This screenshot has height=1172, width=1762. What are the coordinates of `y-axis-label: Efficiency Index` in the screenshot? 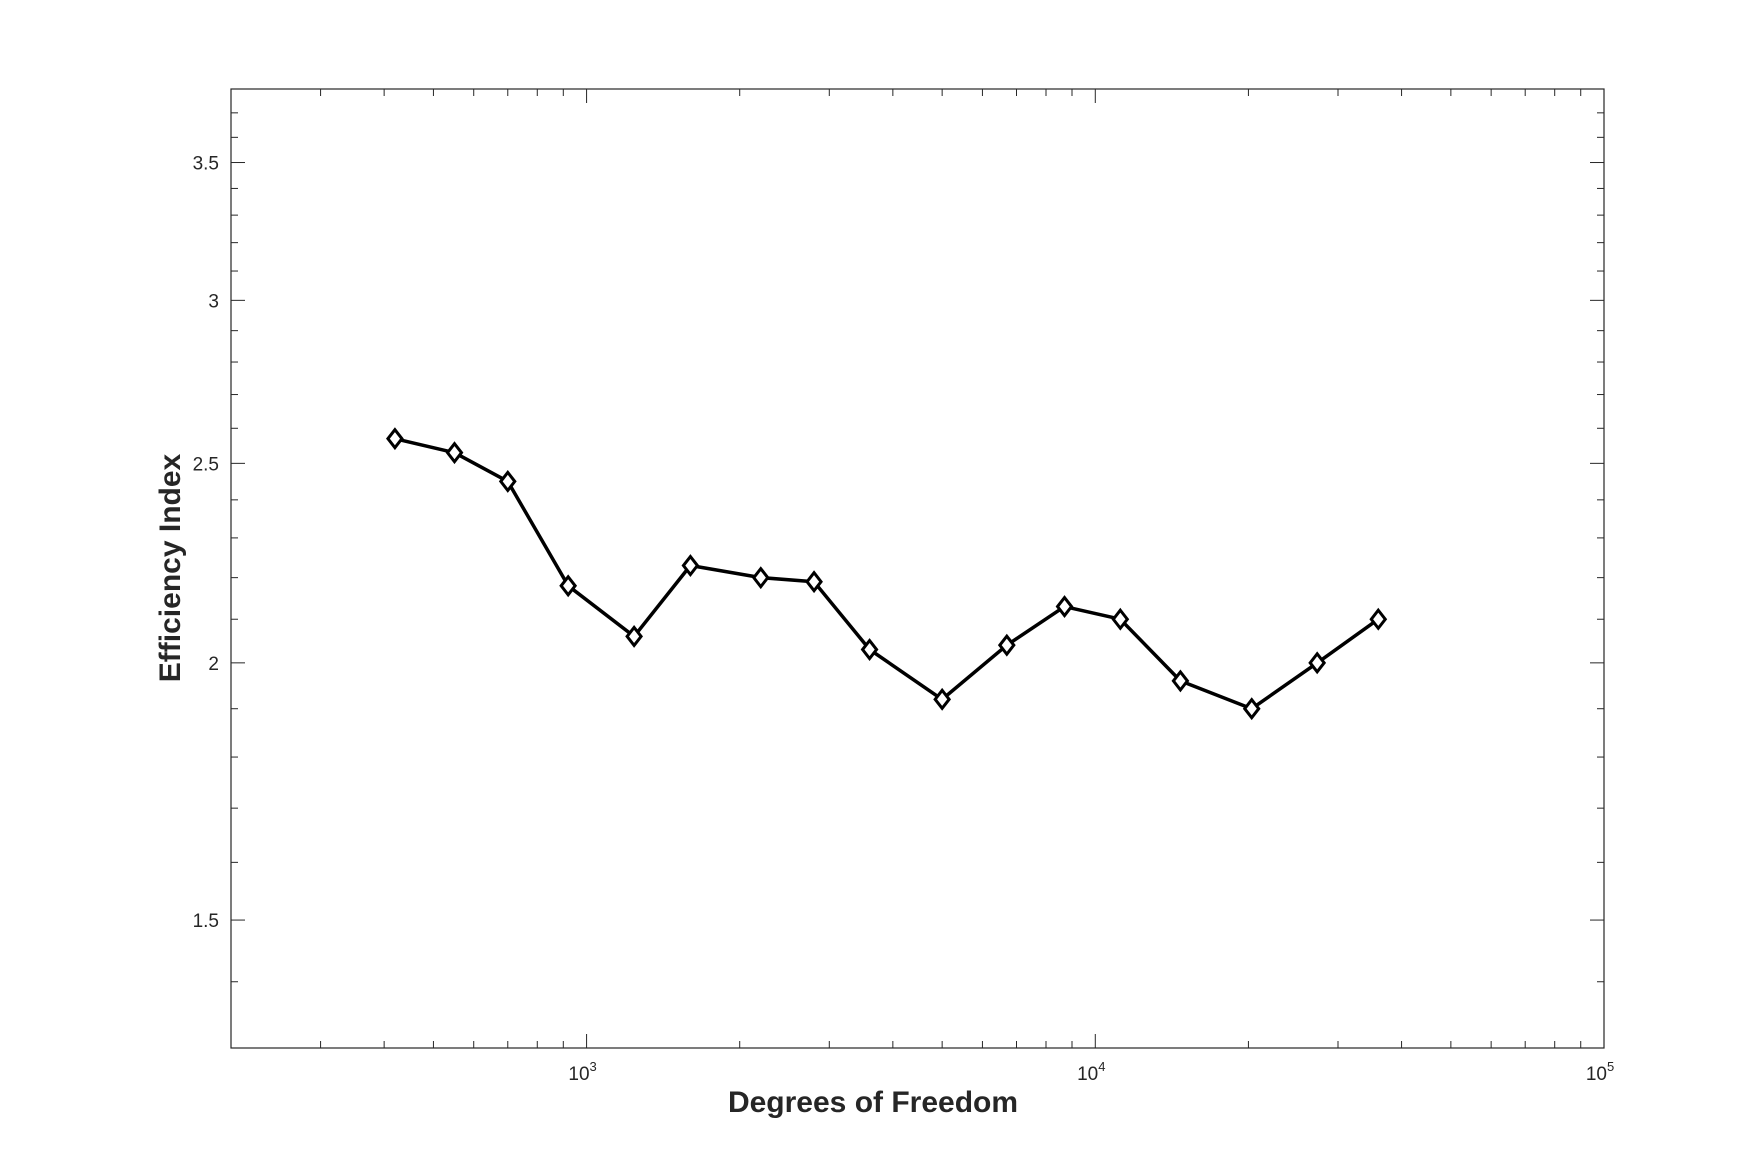 It's located at (170, 567).